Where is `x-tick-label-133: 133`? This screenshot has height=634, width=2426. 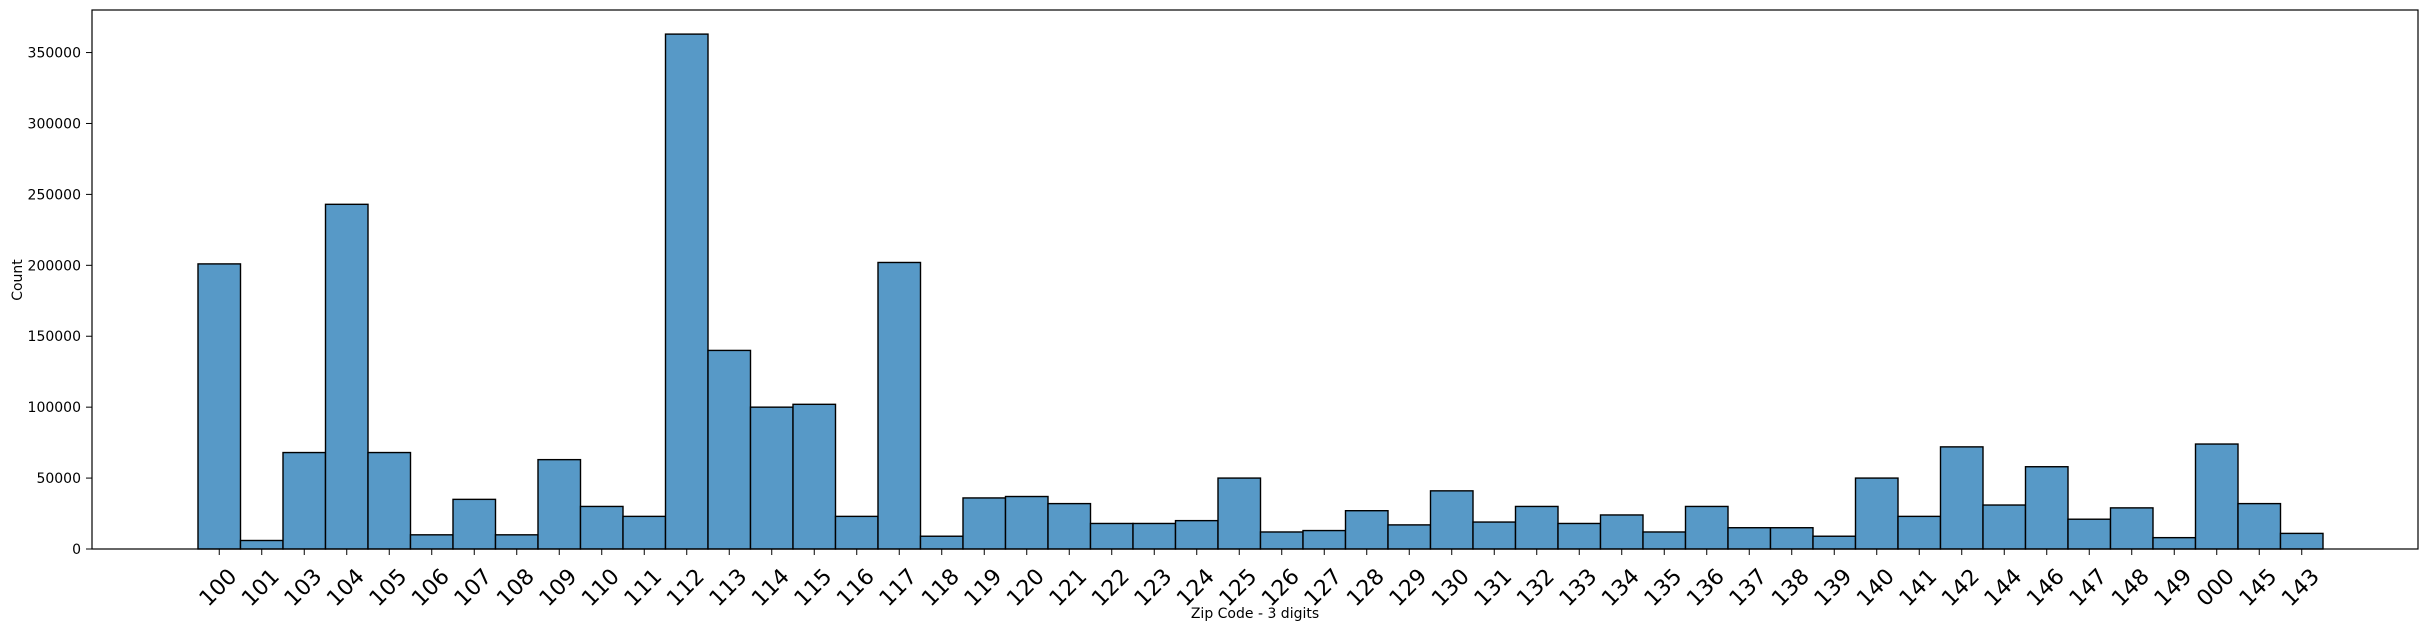 x-tick-label-133: 133 is located at coordinates (1578, 587).